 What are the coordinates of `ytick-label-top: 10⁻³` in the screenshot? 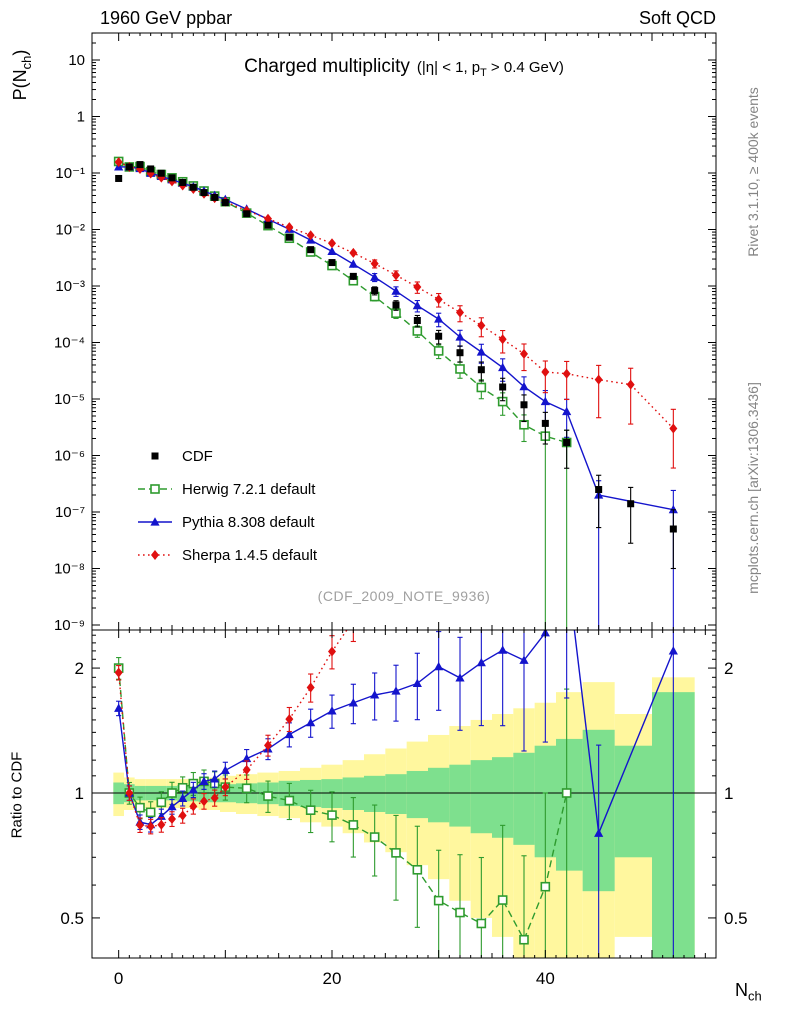 It's located at (70, 286).